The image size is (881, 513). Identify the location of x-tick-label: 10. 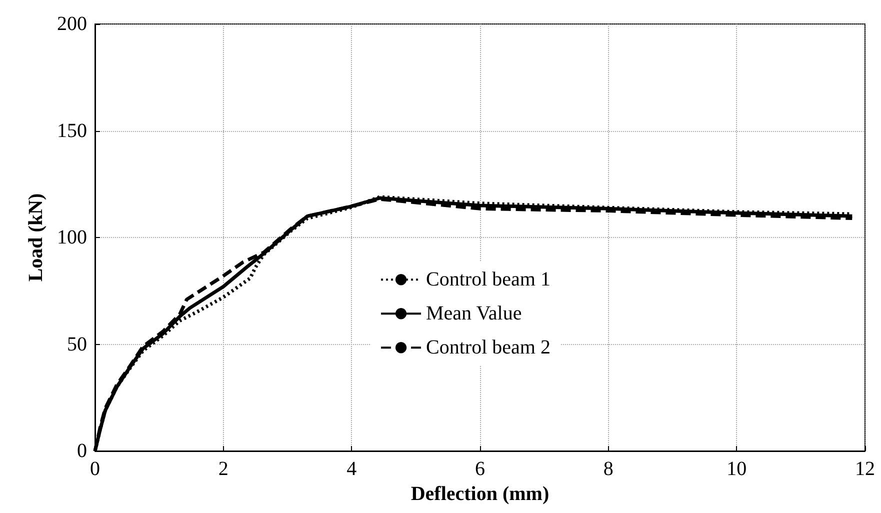
(736, 469).